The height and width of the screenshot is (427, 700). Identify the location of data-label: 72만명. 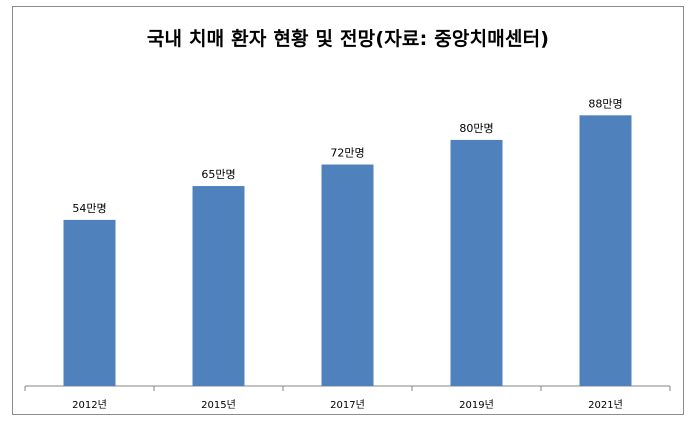
(347, 153).